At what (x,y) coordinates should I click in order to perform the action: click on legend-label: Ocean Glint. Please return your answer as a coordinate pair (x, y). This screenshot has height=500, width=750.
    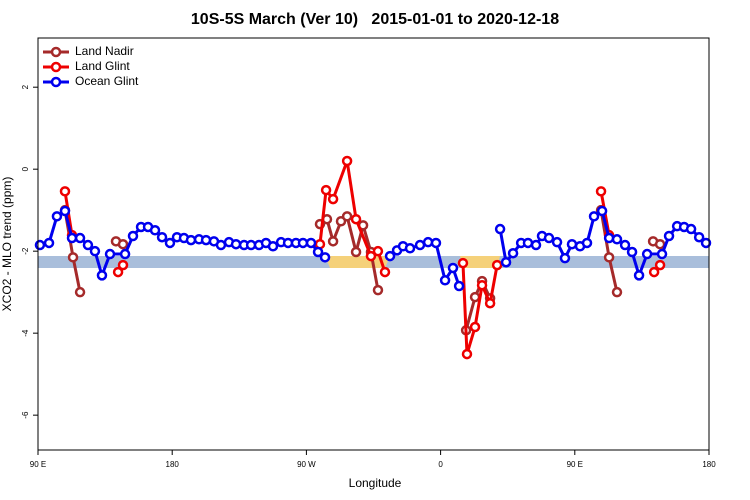
    Looking at the image, I should click on (107, 81).